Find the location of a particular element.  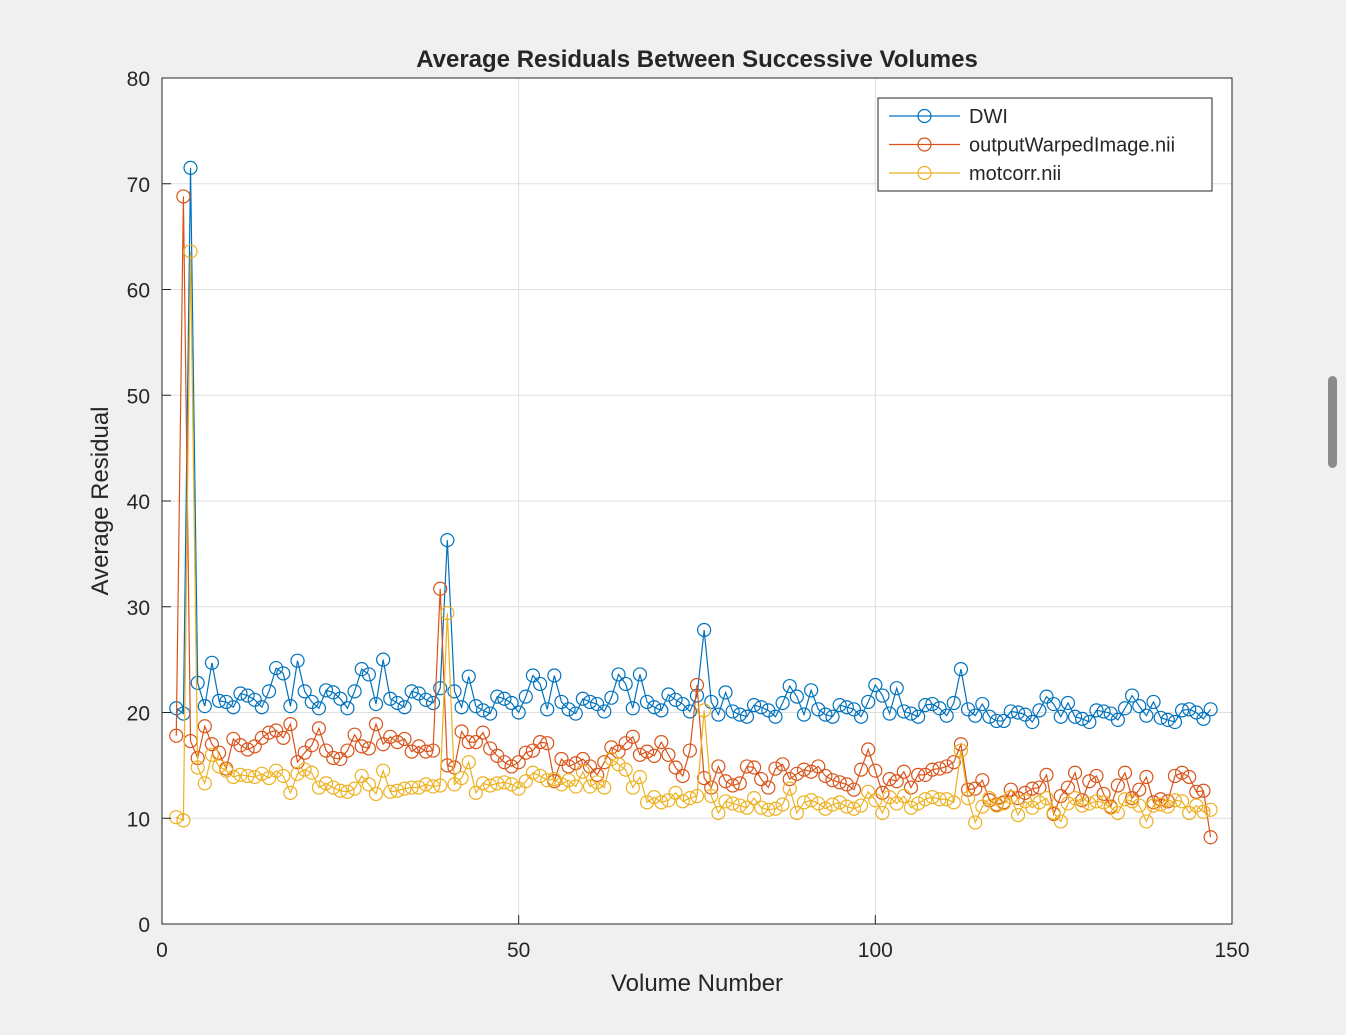

legend-label-1: outputWarpedImage.nii is located at coordinates (1072, 146).